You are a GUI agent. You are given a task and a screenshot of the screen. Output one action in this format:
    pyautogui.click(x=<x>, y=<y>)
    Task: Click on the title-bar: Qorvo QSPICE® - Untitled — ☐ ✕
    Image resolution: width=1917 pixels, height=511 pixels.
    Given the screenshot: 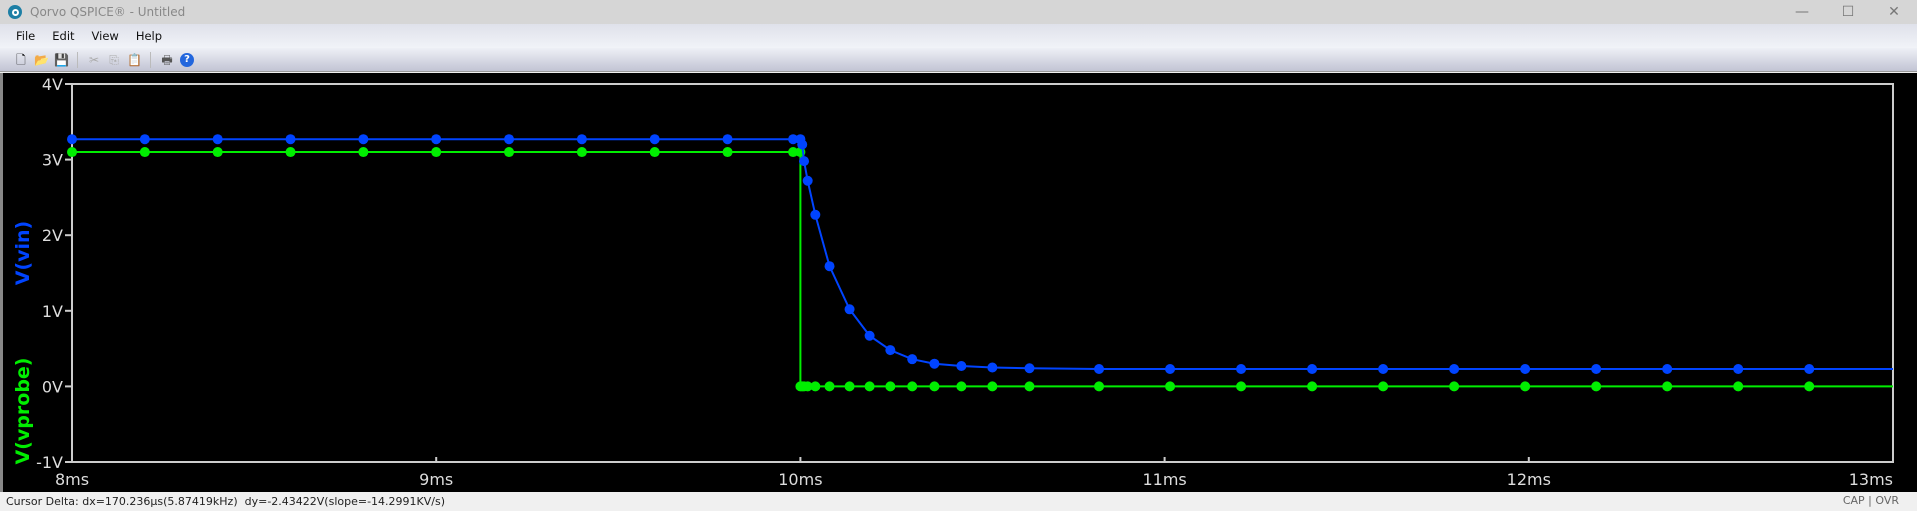 What is the action you would take?
    pyautogui.click(x=958, y=12)
    